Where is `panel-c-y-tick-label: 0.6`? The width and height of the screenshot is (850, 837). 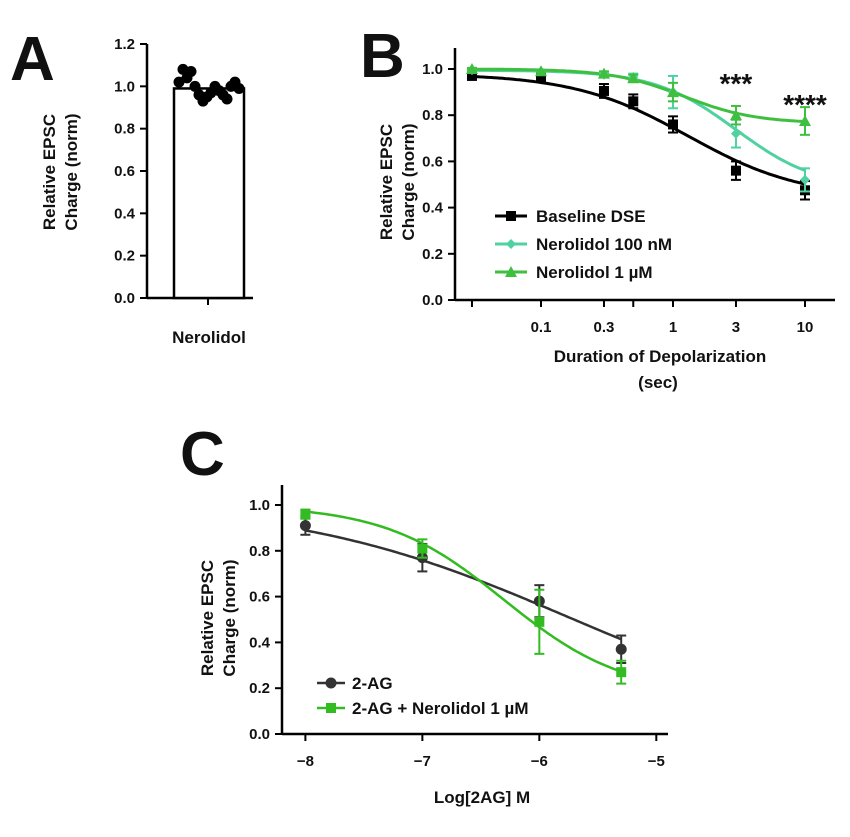
panel-c-y-tick-label: 0.6 is located at coordinates (259, 597).